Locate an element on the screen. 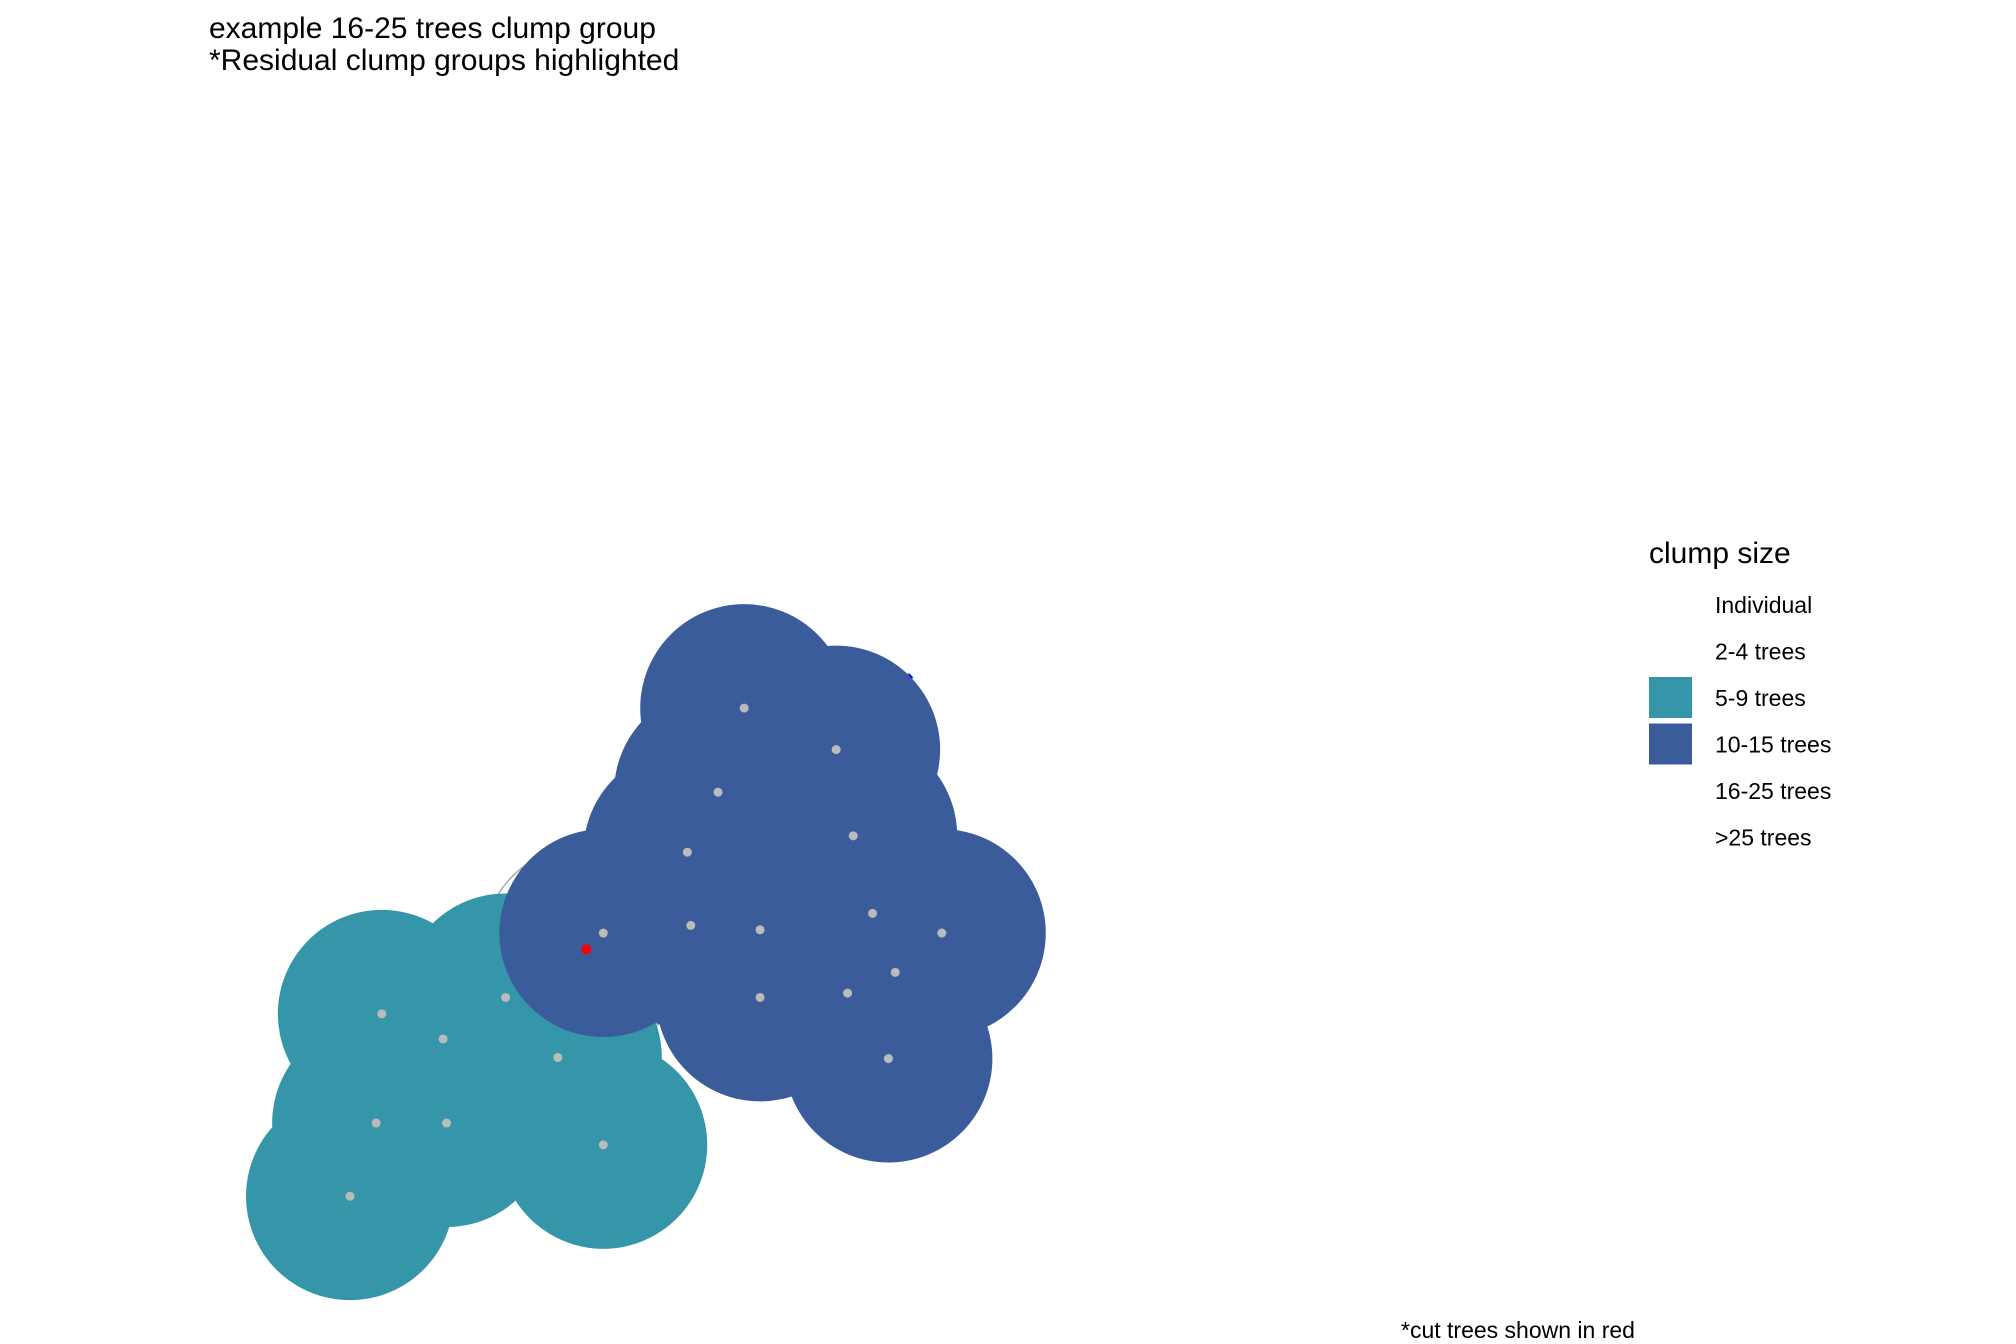 Image resolution: width=2016 pixels, height=1344 pixels. chart-title: example 16-25 trees clump group is located at coordinates (432, 28).